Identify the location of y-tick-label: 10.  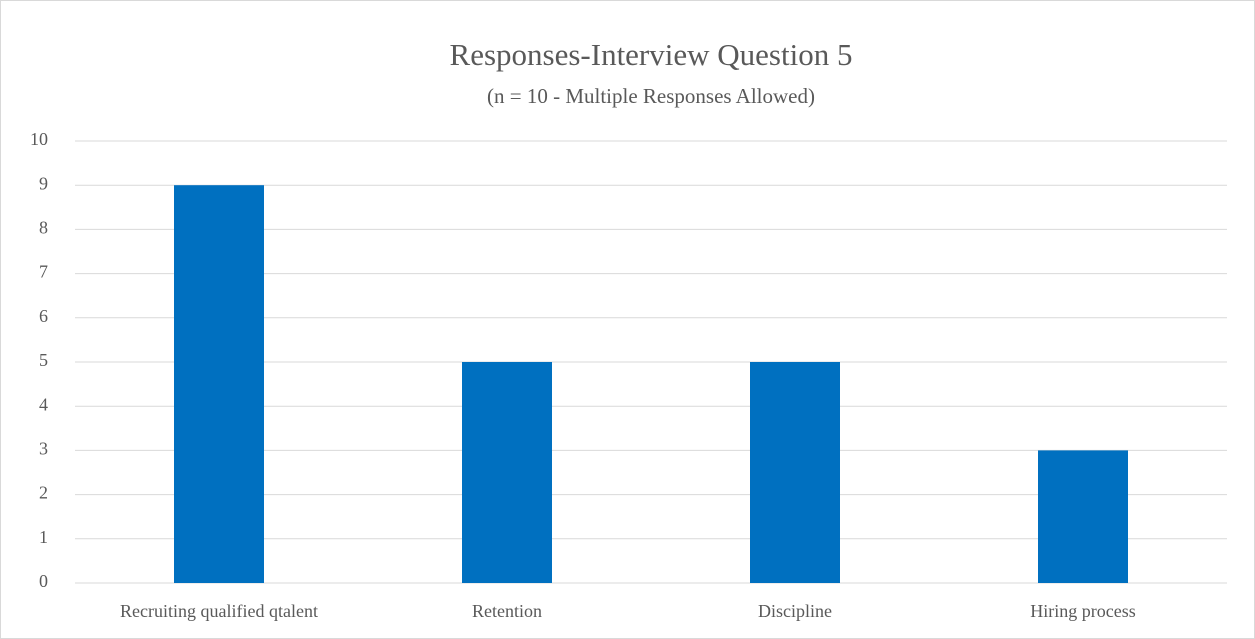
(39, 139).